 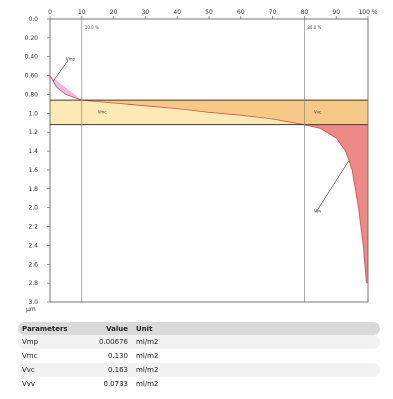 I want to click on x-tick-label: 100 %, so click(x=367, y=12).